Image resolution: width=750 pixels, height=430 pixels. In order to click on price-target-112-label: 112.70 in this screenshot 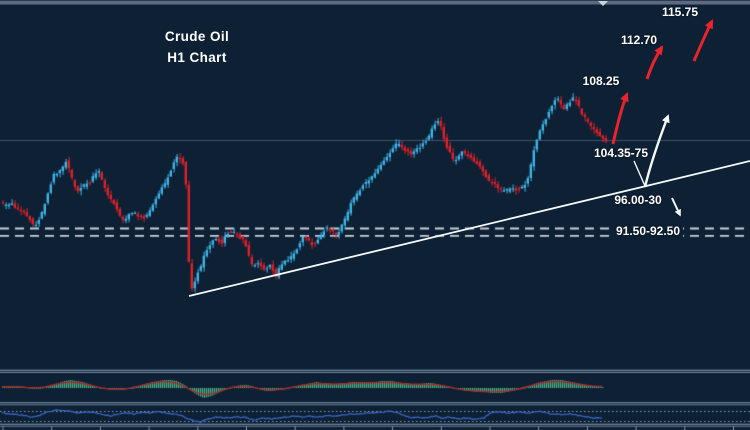, I will do `click(639, 40)`.